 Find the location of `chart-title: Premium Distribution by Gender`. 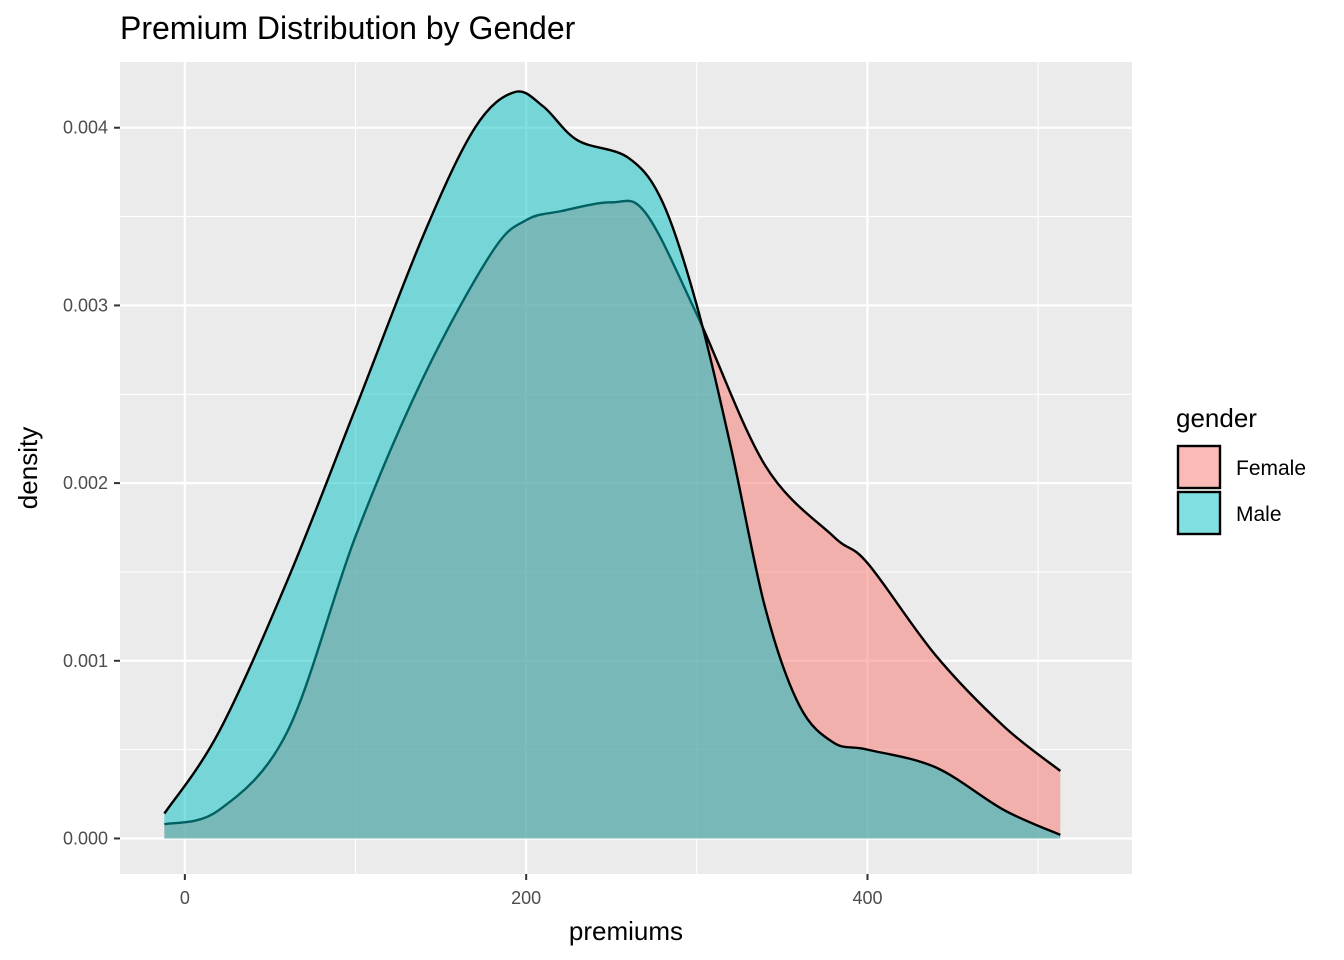

chart-title: Premium Distribution by Gender is located at coordinates (348, 28).